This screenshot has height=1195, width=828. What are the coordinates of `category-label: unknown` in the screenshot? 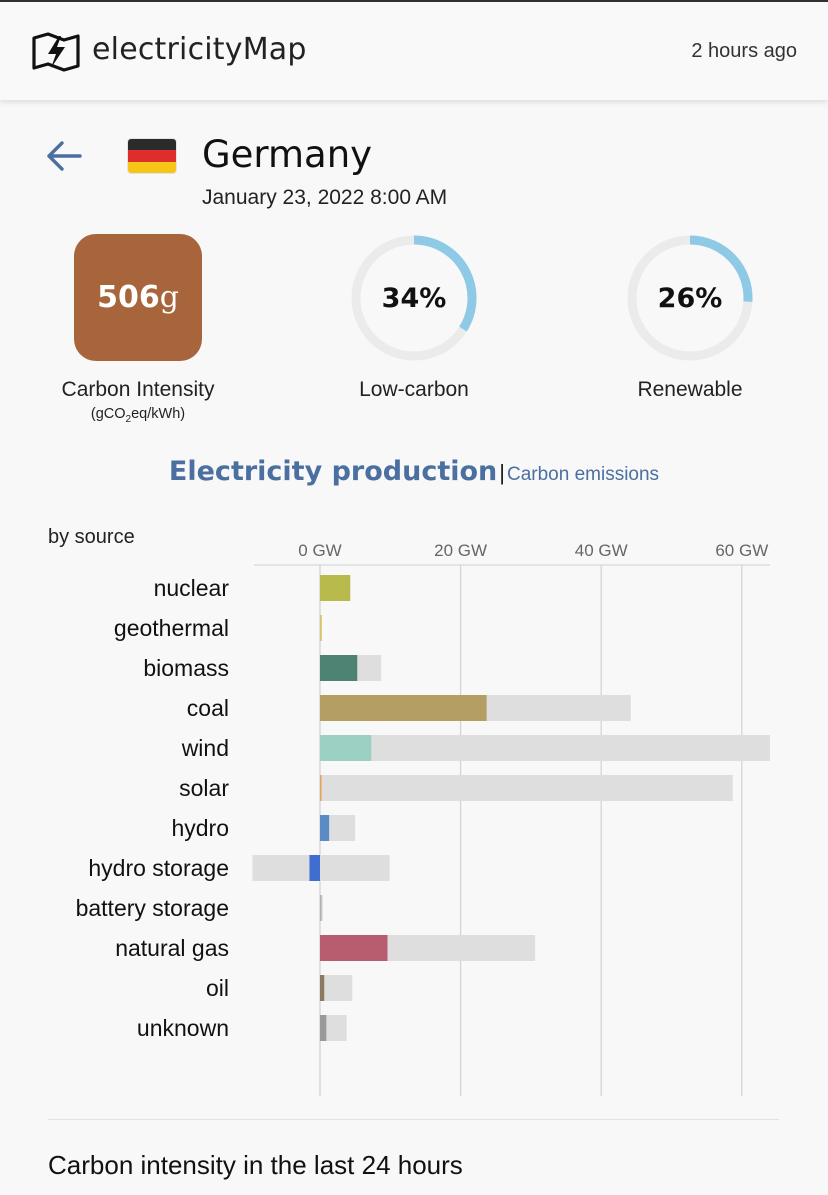 It's located at (183, 1028).